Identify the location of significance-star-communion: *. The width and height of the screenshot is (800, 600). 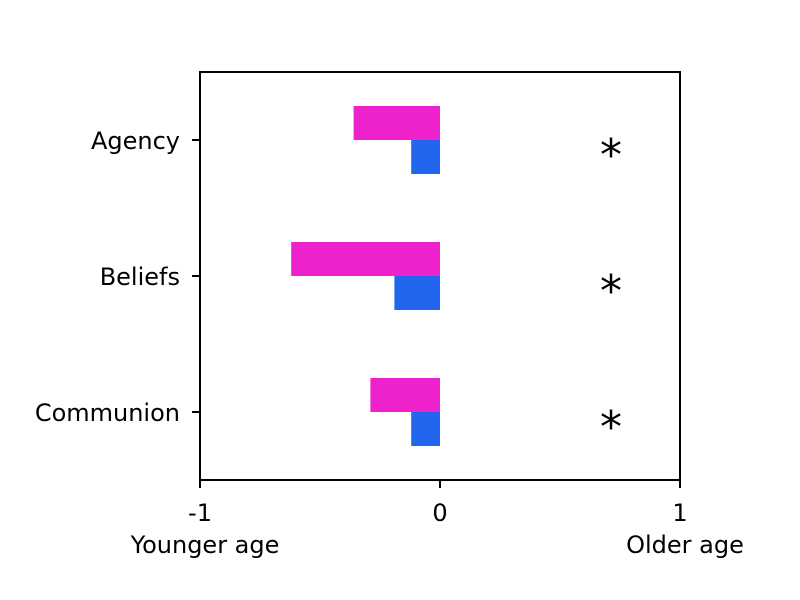
(611, 427).